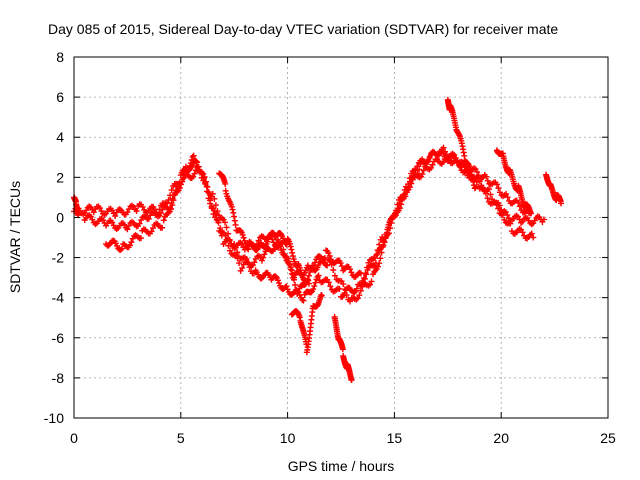  What do you see at coordinates (60, 97) in the screenshot?
I see `y-tick-label: 6` at bounding box center [60, 97].